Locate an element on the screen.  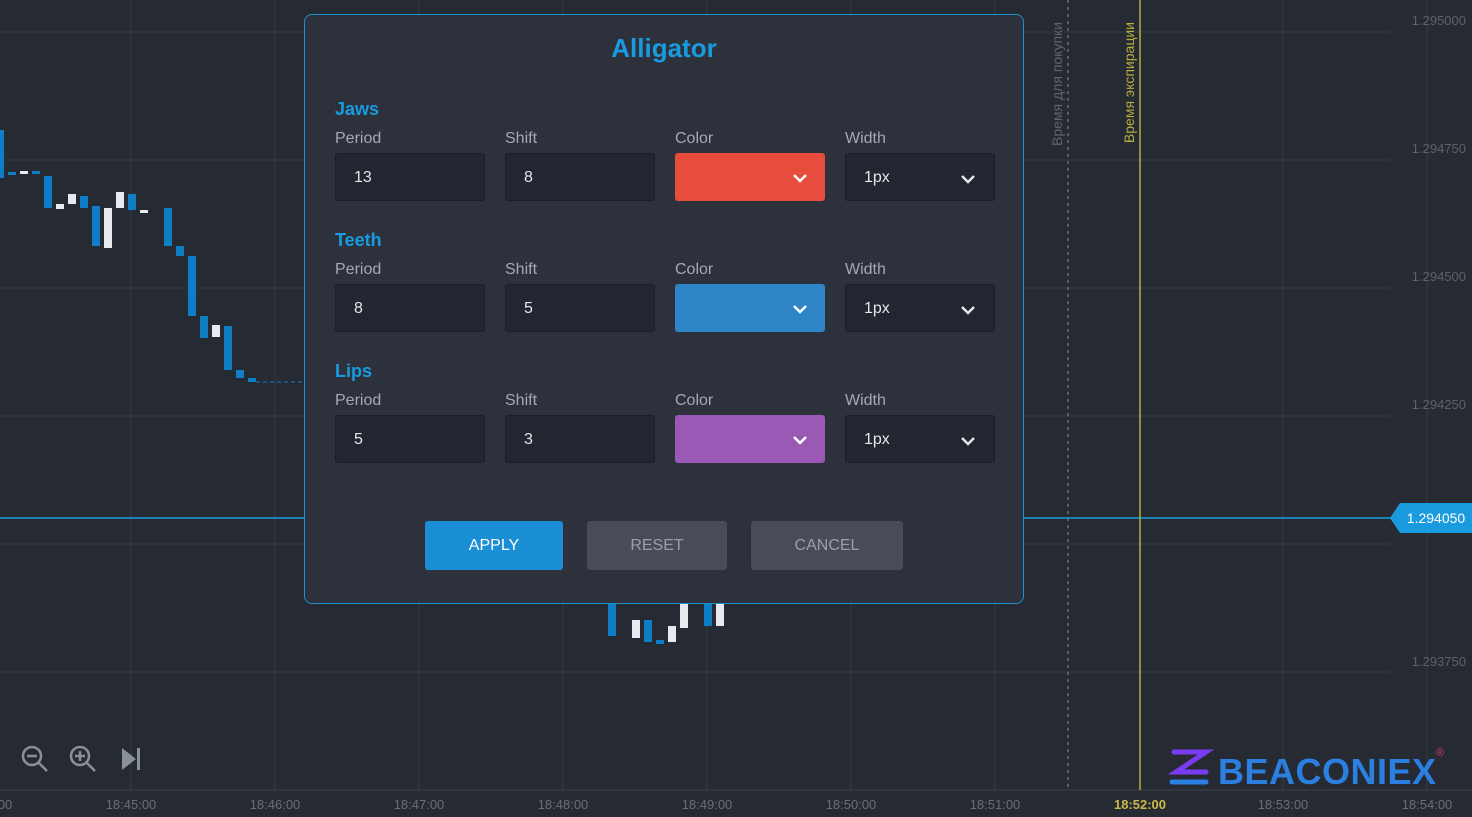
time-label: 18:46:00 is located at coordinates (275, 804).